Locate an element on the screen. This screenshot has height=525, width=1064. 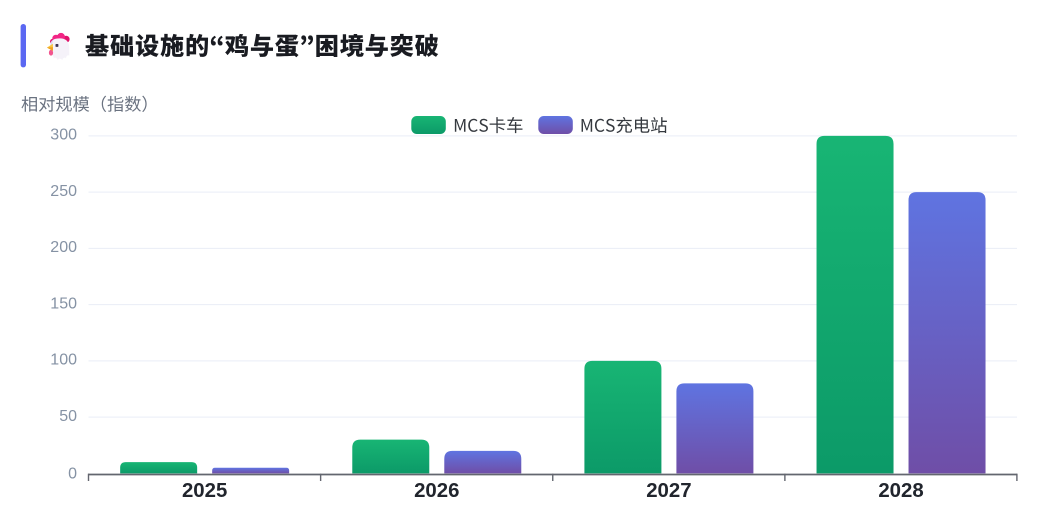
svg-text: 100 is located at coordinates (63, 360).